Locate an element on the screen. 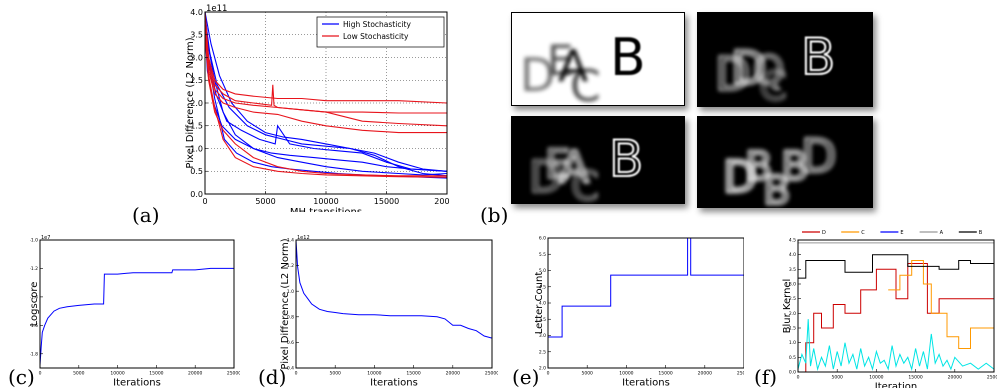  y-tick-label: -1.4 is located at coordinates (34, 297).